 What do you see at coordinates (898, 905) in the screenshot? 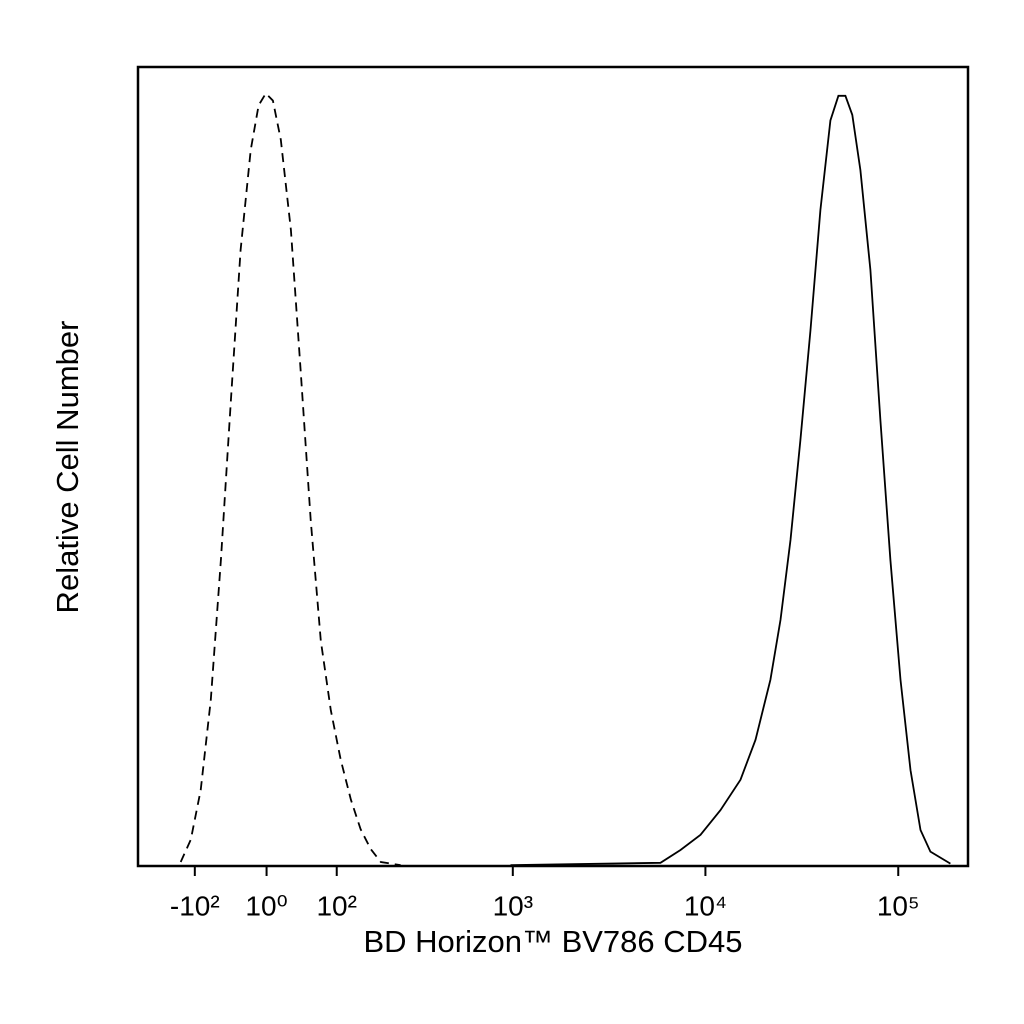
I see `x-tick-label: 10⁵` at bounding box center [898, 905].